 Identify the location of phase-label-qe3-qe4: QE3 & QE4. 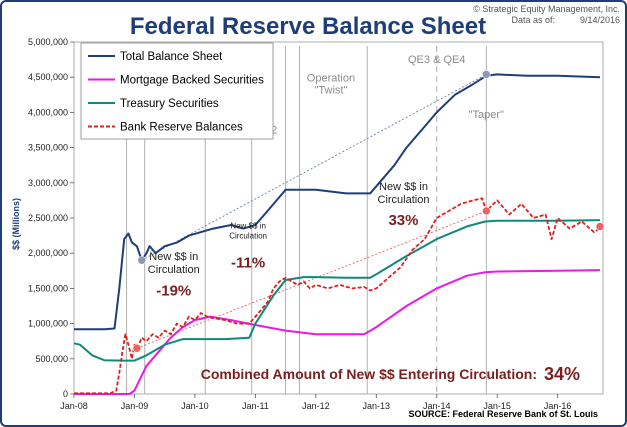
(436, 60).